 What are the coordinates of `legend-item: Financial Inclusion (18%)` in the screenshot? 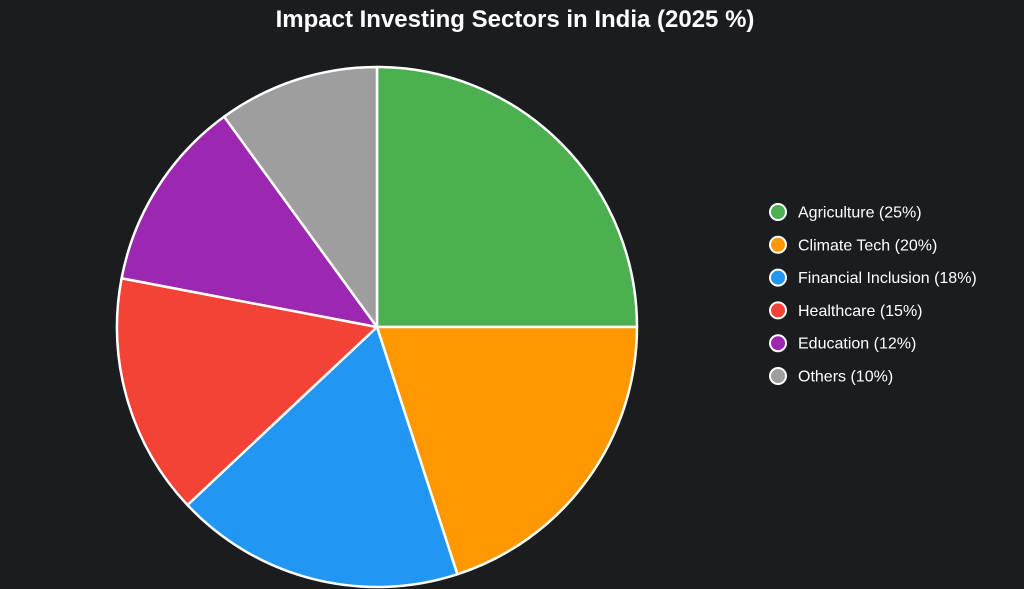 It's located at (873, 277).